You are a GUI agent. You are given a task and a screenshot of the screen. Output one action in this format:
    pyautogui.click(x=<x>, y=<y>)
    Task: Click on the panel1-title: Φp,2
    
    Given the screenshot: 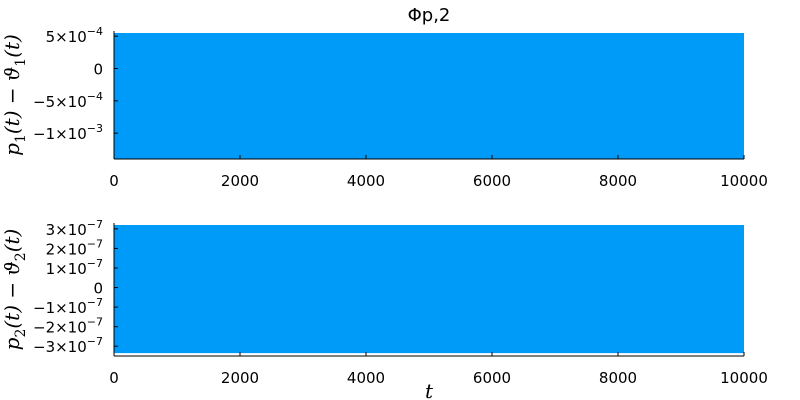 What is the action you would take?
    pyautogui.click(x=429, y=15)
    